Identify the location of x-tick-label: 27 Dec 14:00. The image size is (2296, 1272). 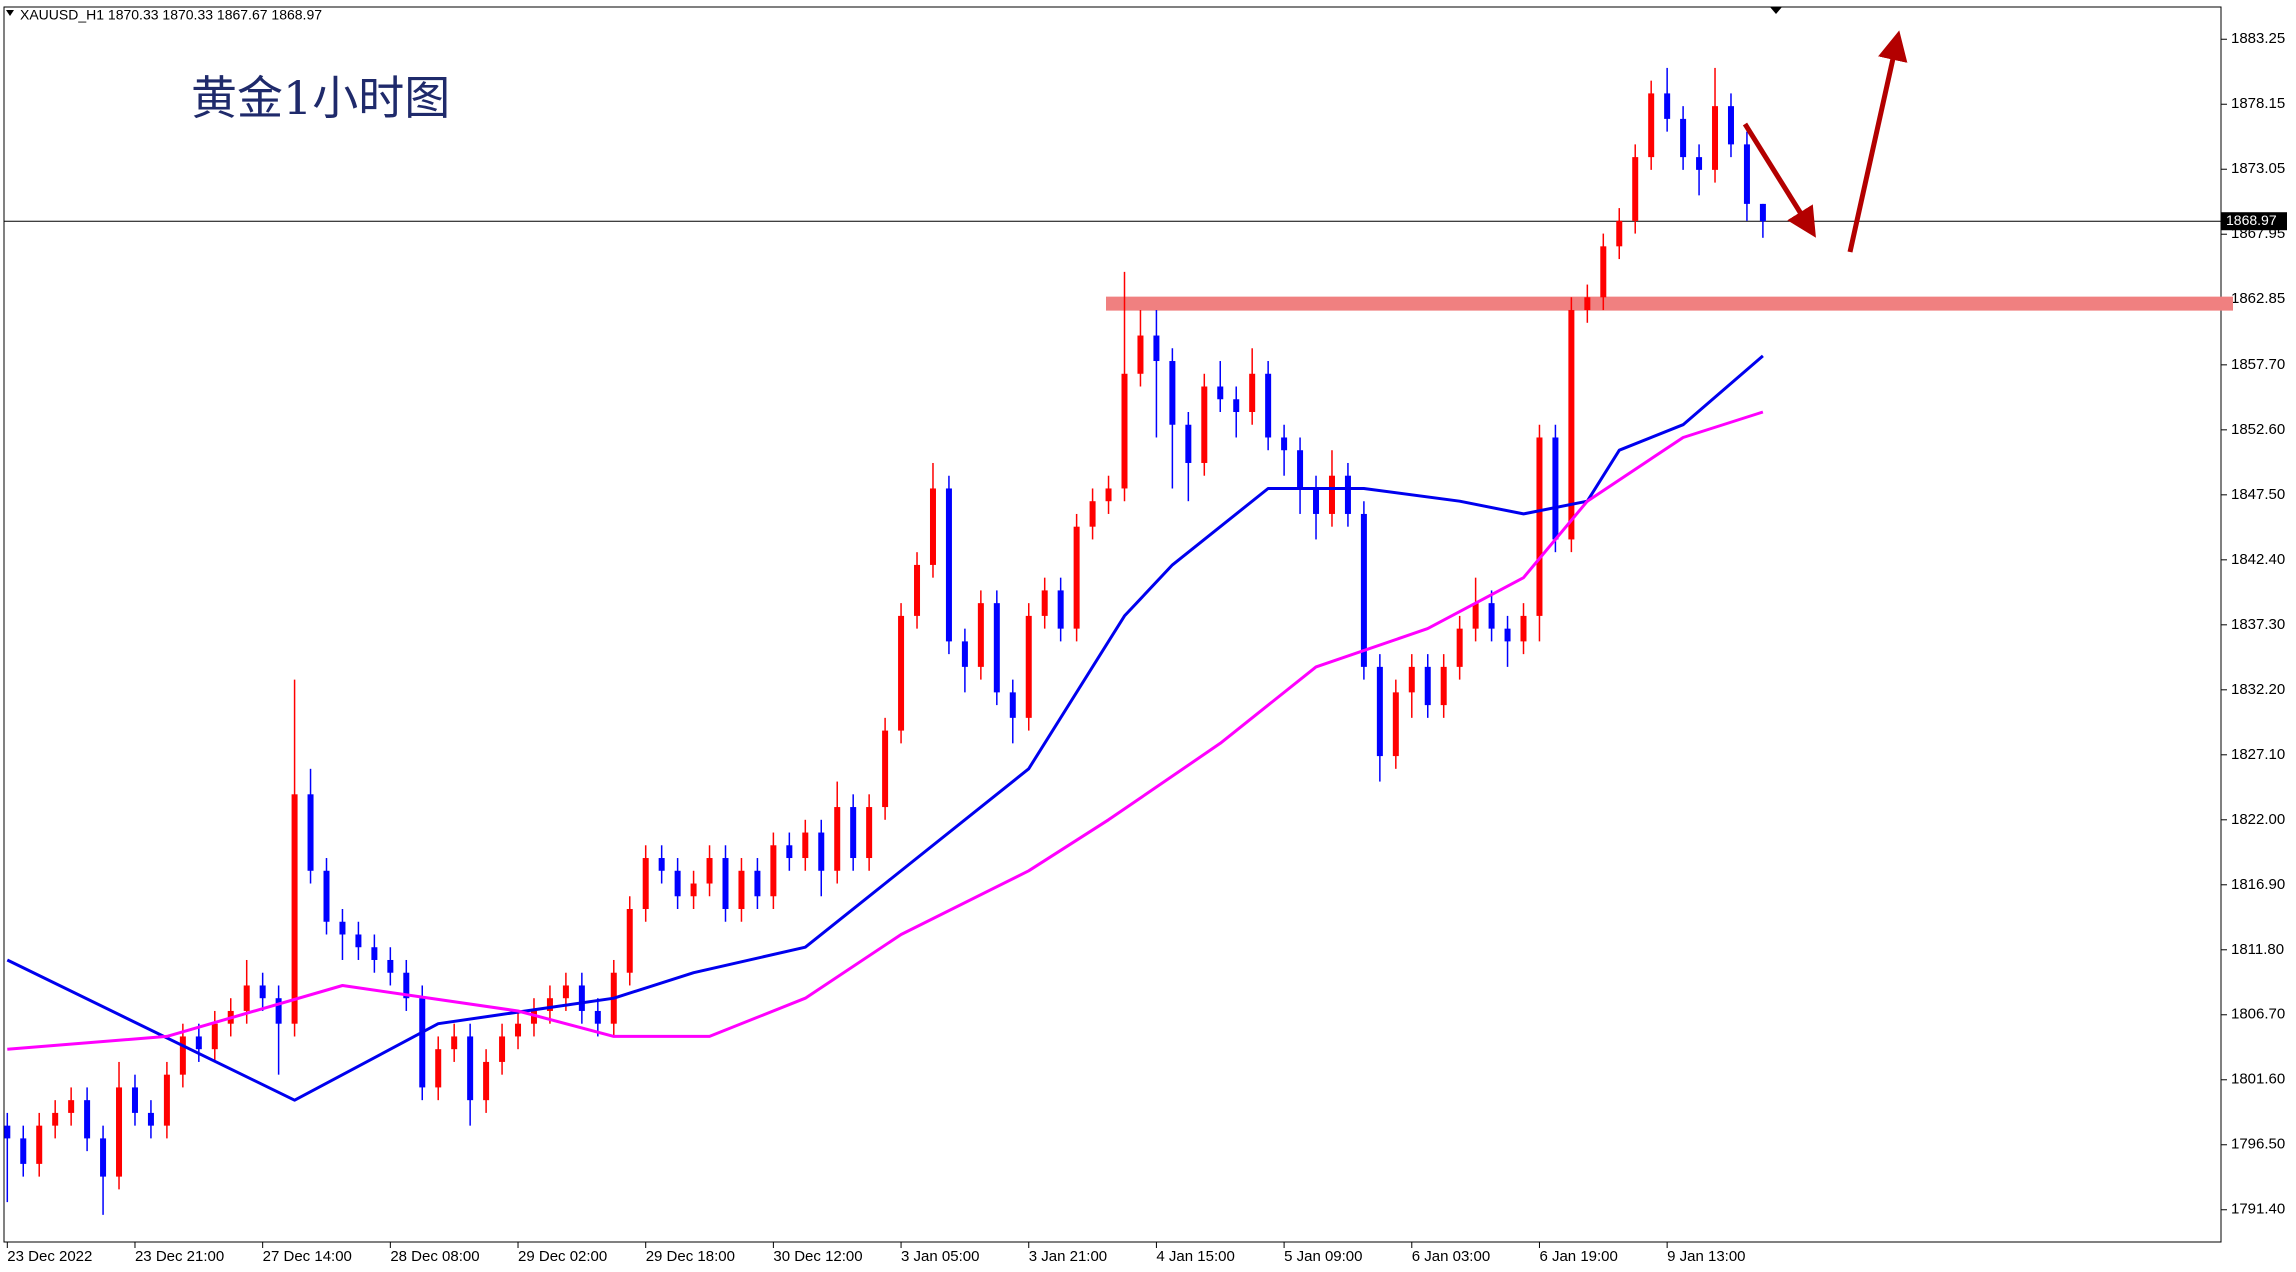
(307, 1256).